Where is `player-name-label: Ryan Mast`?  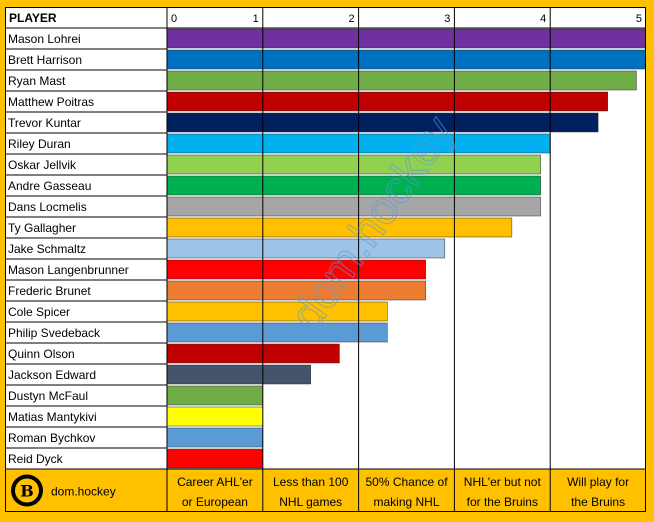 player-name-label: Ryan Mast is located at coordinates (37, 81).